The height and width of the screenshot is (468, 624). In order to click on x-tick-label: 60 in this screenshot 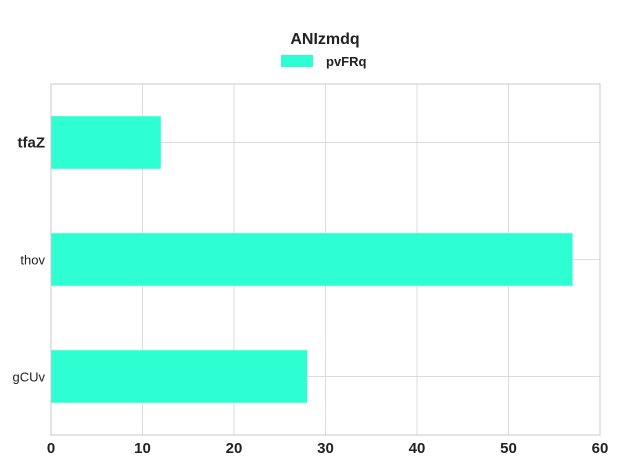, I will do `click(600, 448)`.